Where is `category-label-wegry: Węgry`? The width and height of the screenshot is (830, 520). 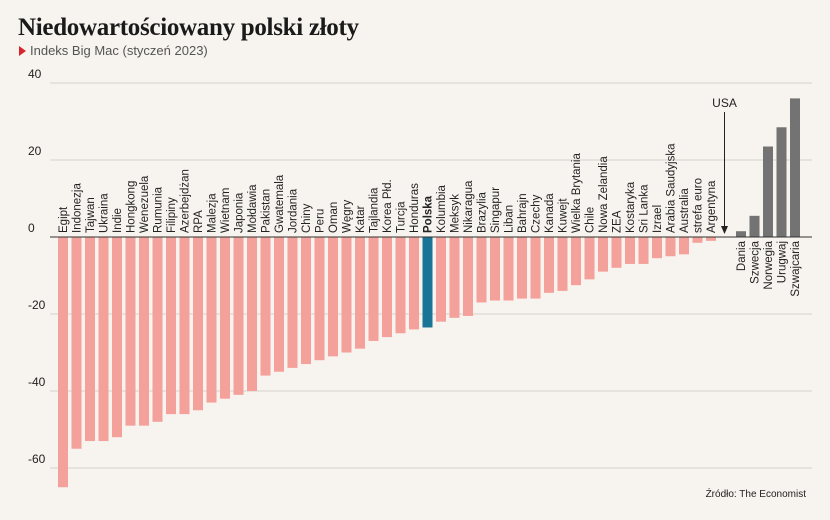
category-label-wegry: Węgry is located at coordinates (348, 216).